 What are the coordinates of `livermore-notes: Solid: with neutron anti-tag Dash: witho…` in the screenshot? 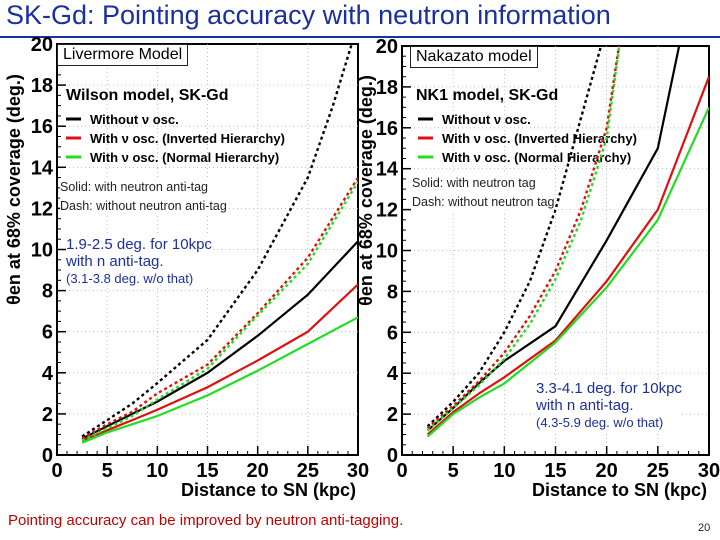 It's located at (143, 197).